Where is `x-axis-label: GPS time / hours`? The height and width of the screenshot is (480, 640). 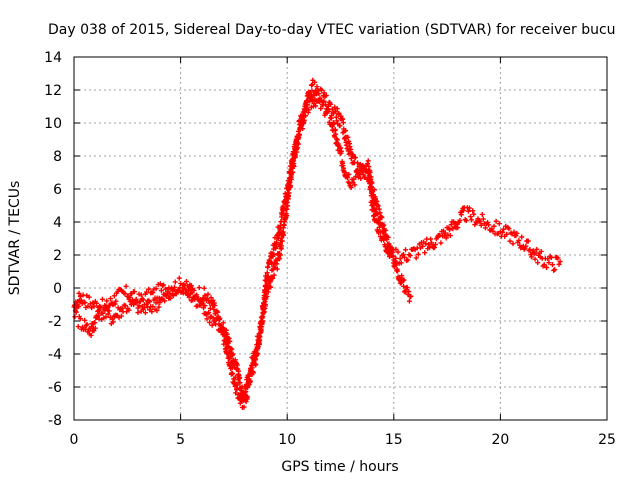 x-axis-label: GPS time / hours is located at coordinates (339, 467).